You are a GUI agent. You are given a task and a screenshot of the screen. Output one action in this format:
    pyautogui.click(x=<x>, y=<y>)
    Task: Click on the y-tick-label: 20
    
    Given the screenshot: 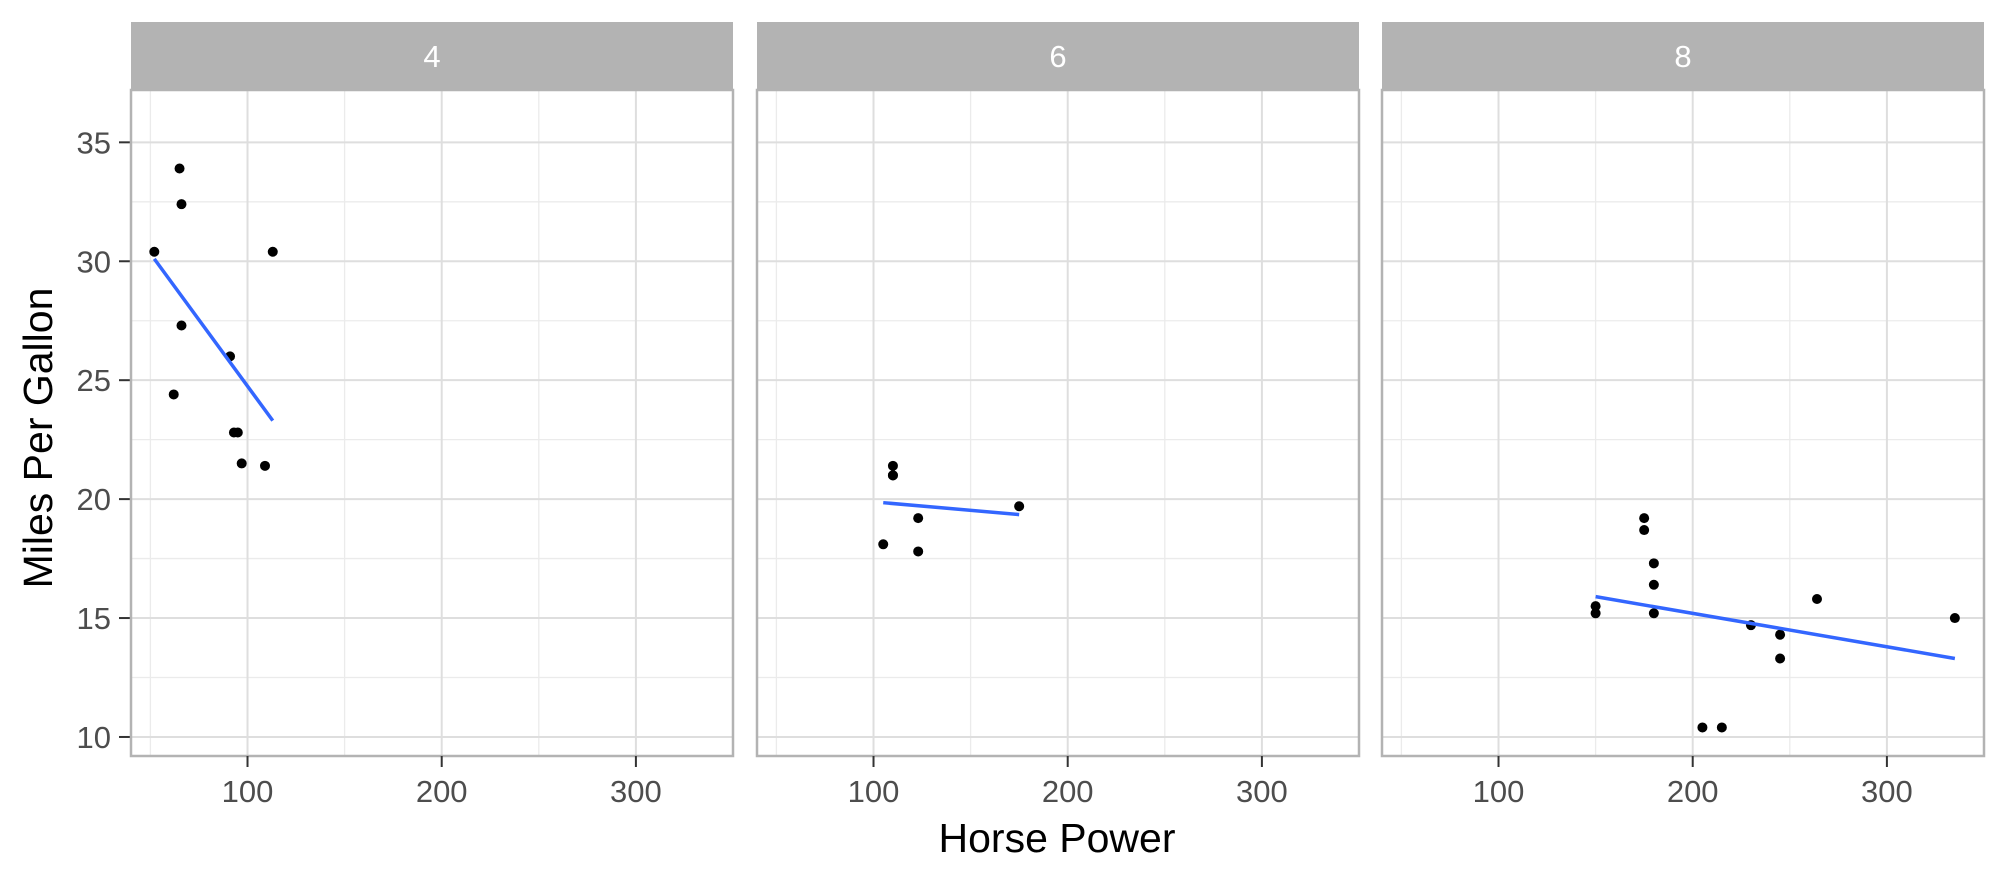 What is the action you would take?
    pyautogui.click(x=94, y=499)
    